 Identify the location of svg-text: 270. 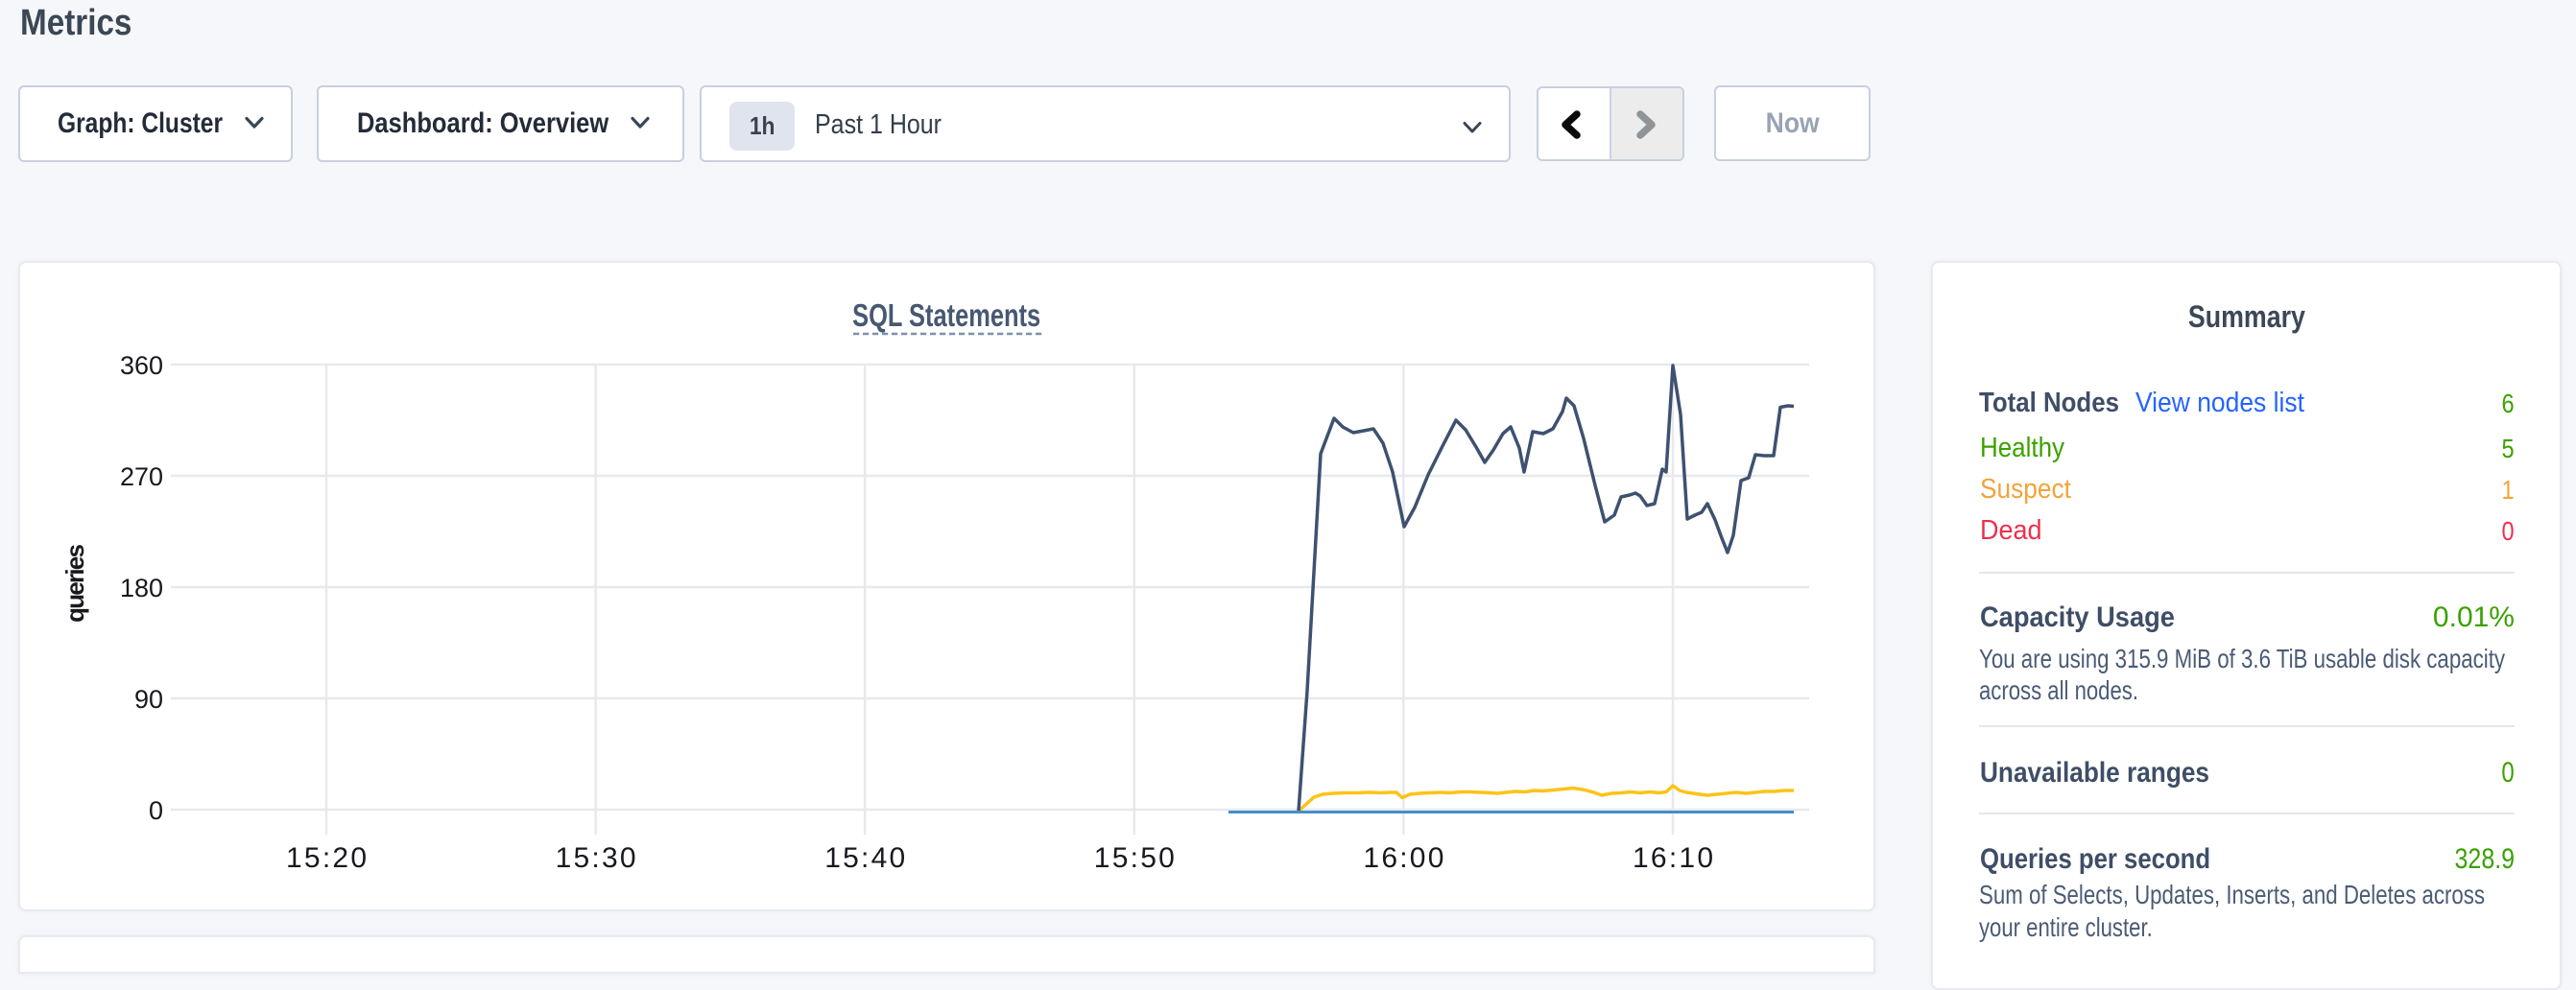
(141, 477).